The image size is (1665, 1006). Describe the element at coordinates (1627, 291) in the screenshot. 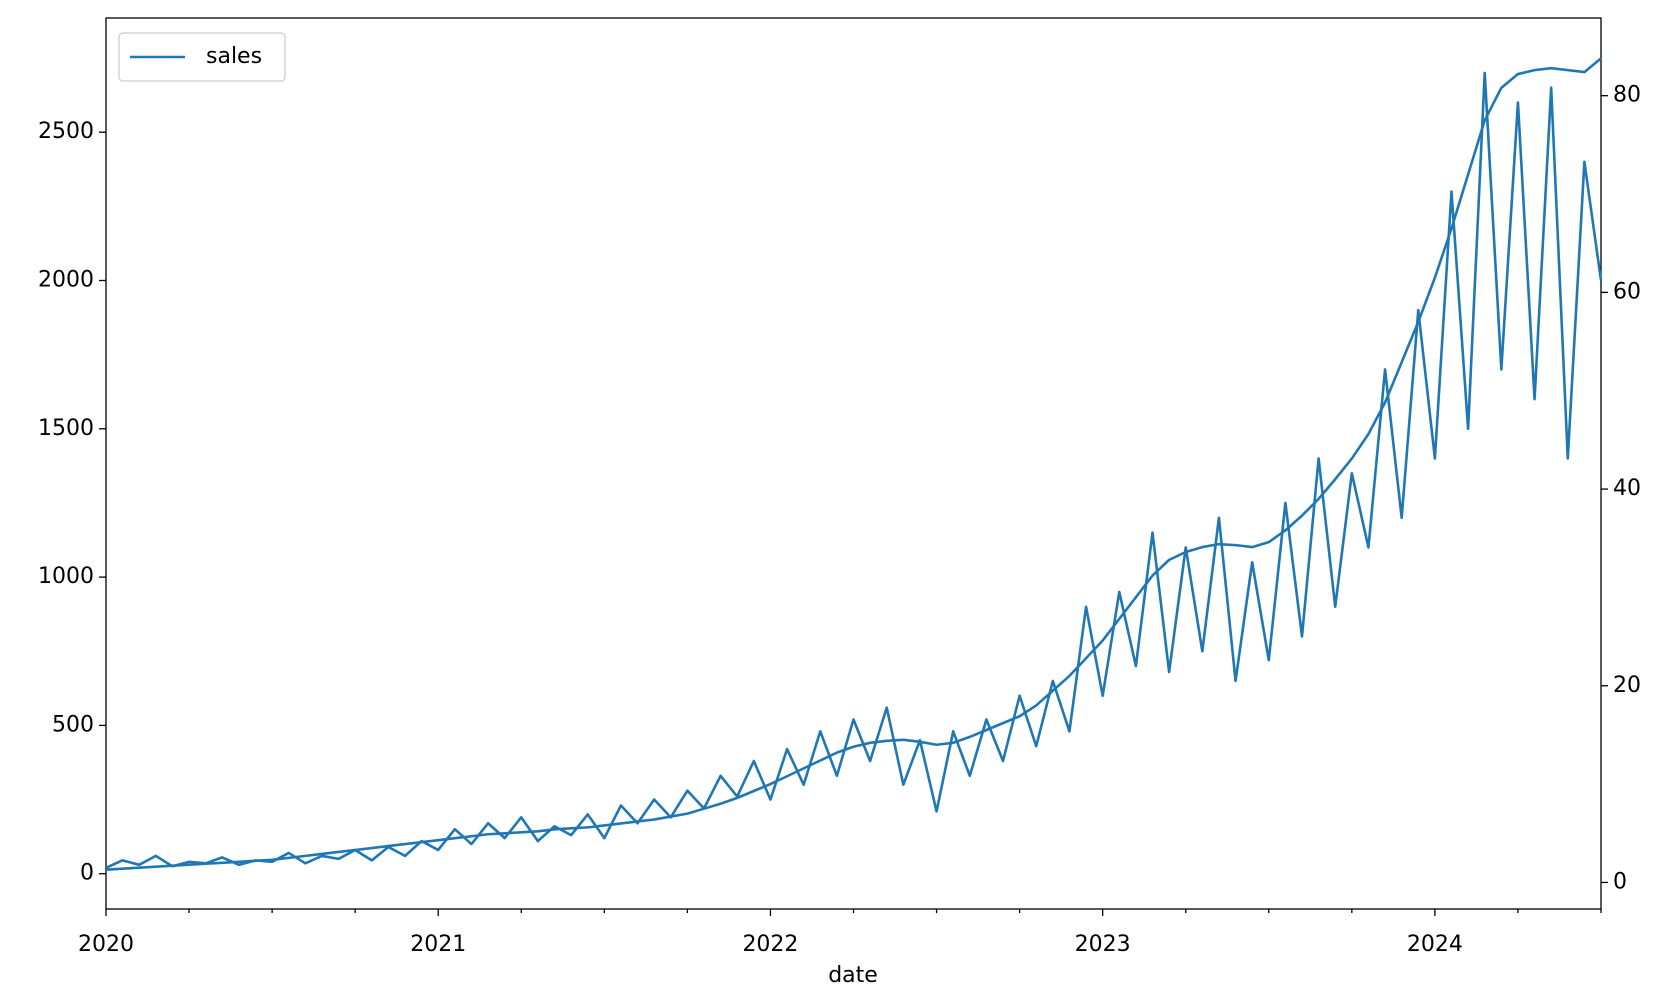

I see `y2-tick-label: 60` at that location.